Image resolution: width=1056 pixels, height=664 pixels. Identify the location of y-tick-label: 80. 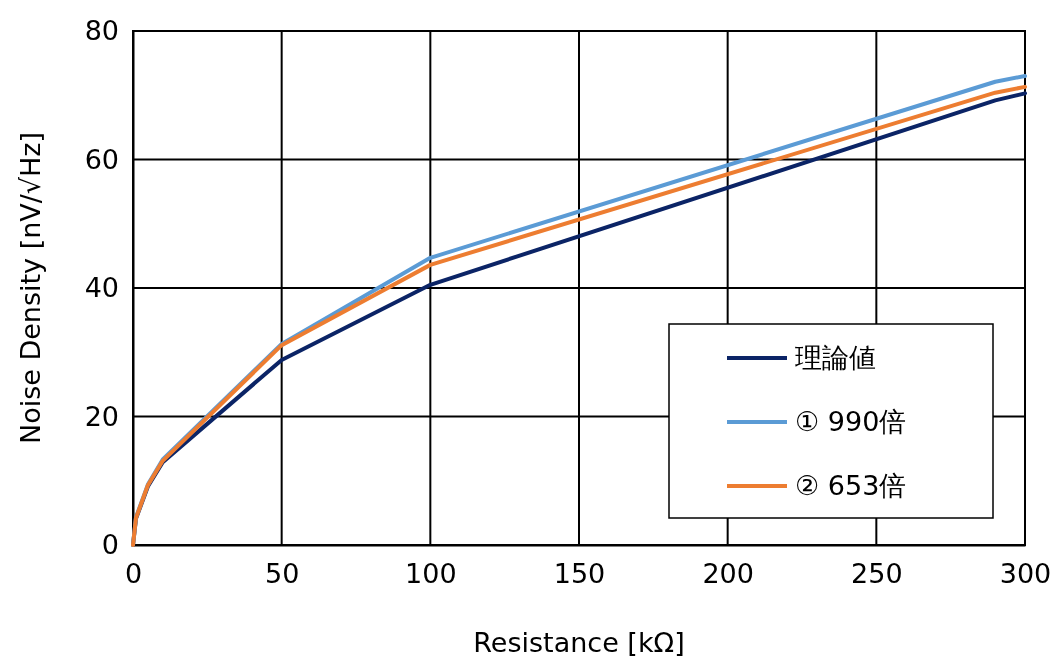
(101, 31).